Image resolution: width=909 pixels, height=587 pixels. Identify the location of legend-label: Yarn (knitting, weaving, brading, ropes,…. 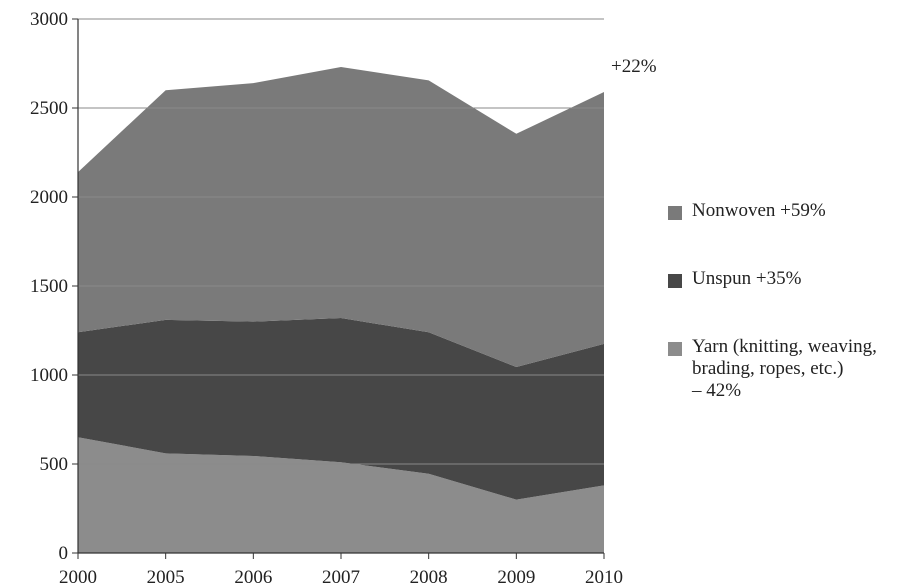
(784, 368).